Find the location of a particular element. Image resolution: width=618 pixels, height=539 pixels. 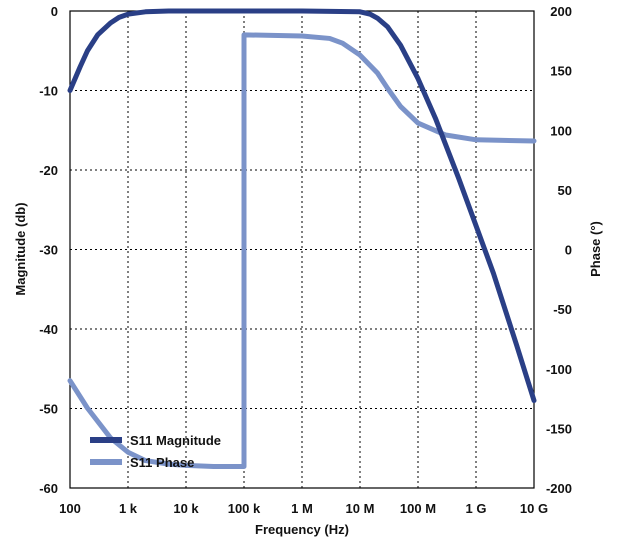

y-left-tick-label: -50 is located at coordinates (48, 409).